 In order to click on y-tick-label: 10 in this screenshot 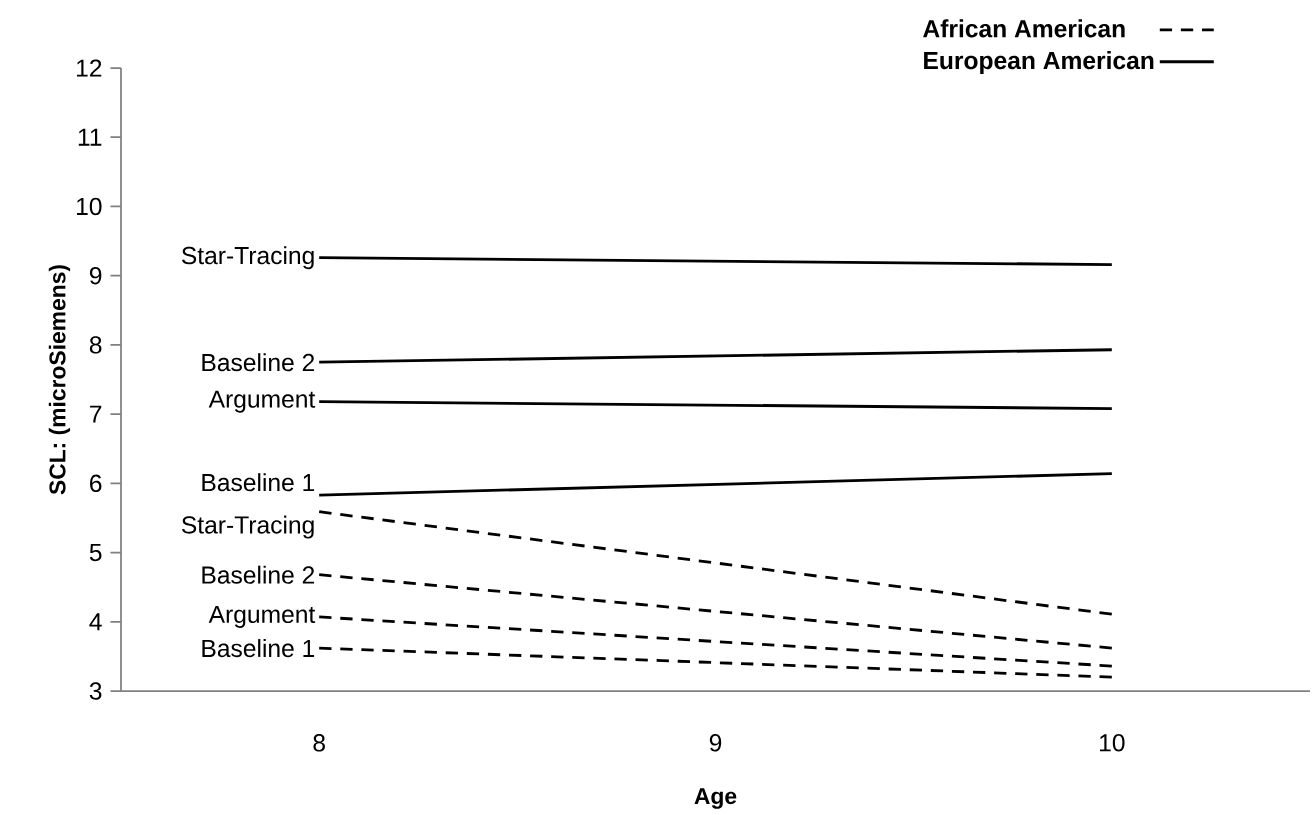, I will do `click(89, 206)`.